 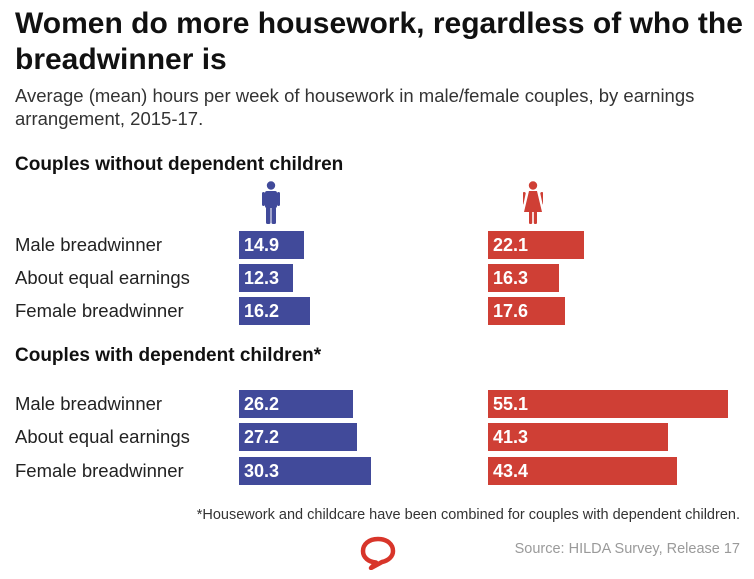 What do you see at coordinates (511, 245) in the screenshot?
I see `bar-value-label: 22.1` at bounding box center [511, 245].